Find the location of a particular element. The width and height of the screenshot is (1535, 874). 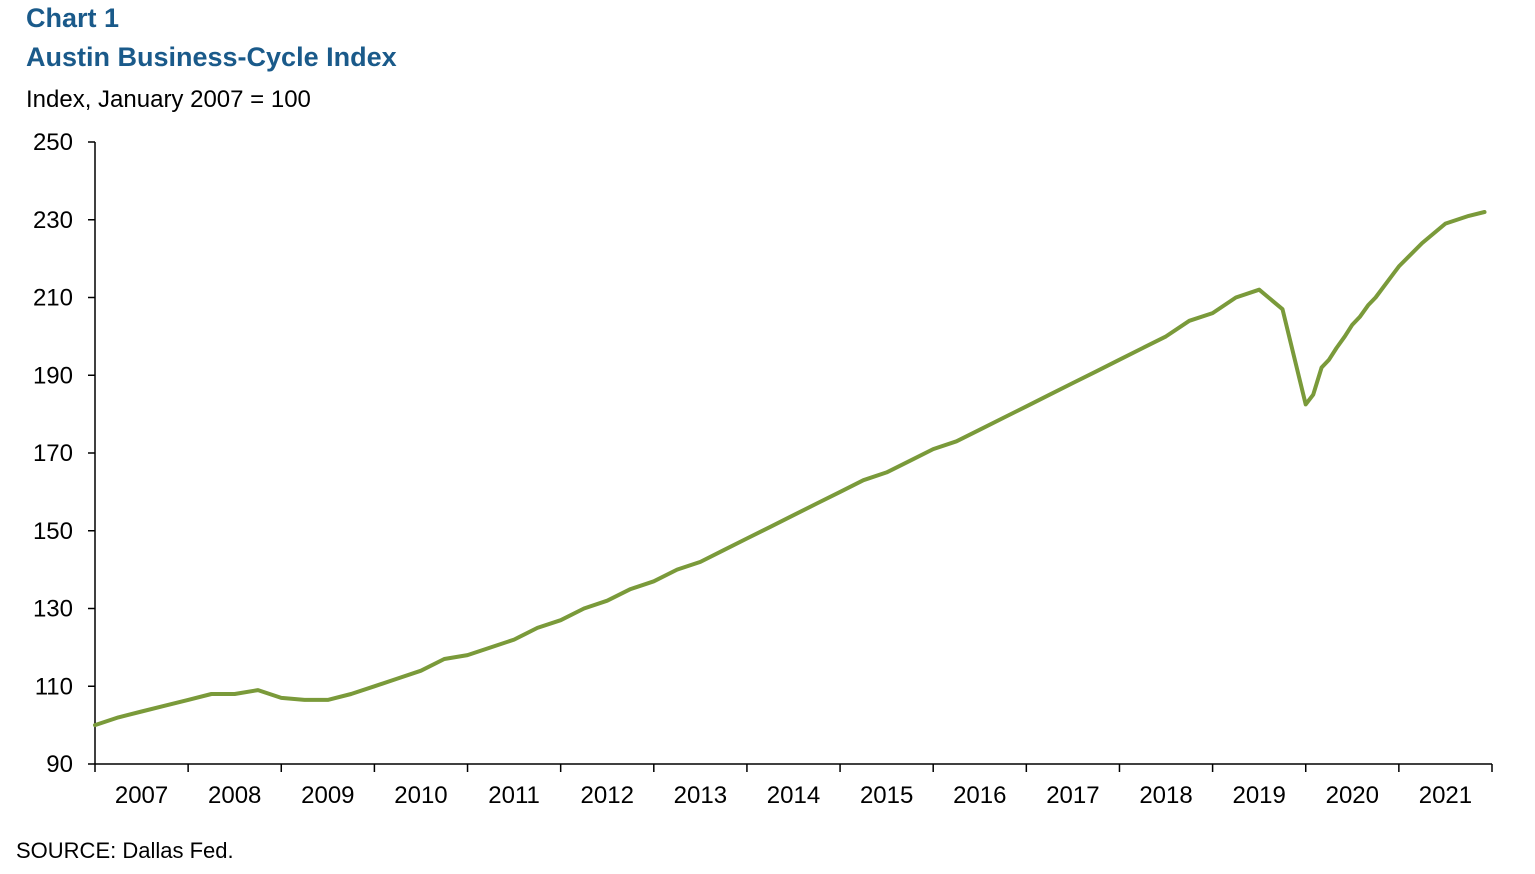

x-tick-label: 2016 is located at coordinates (979, 795).